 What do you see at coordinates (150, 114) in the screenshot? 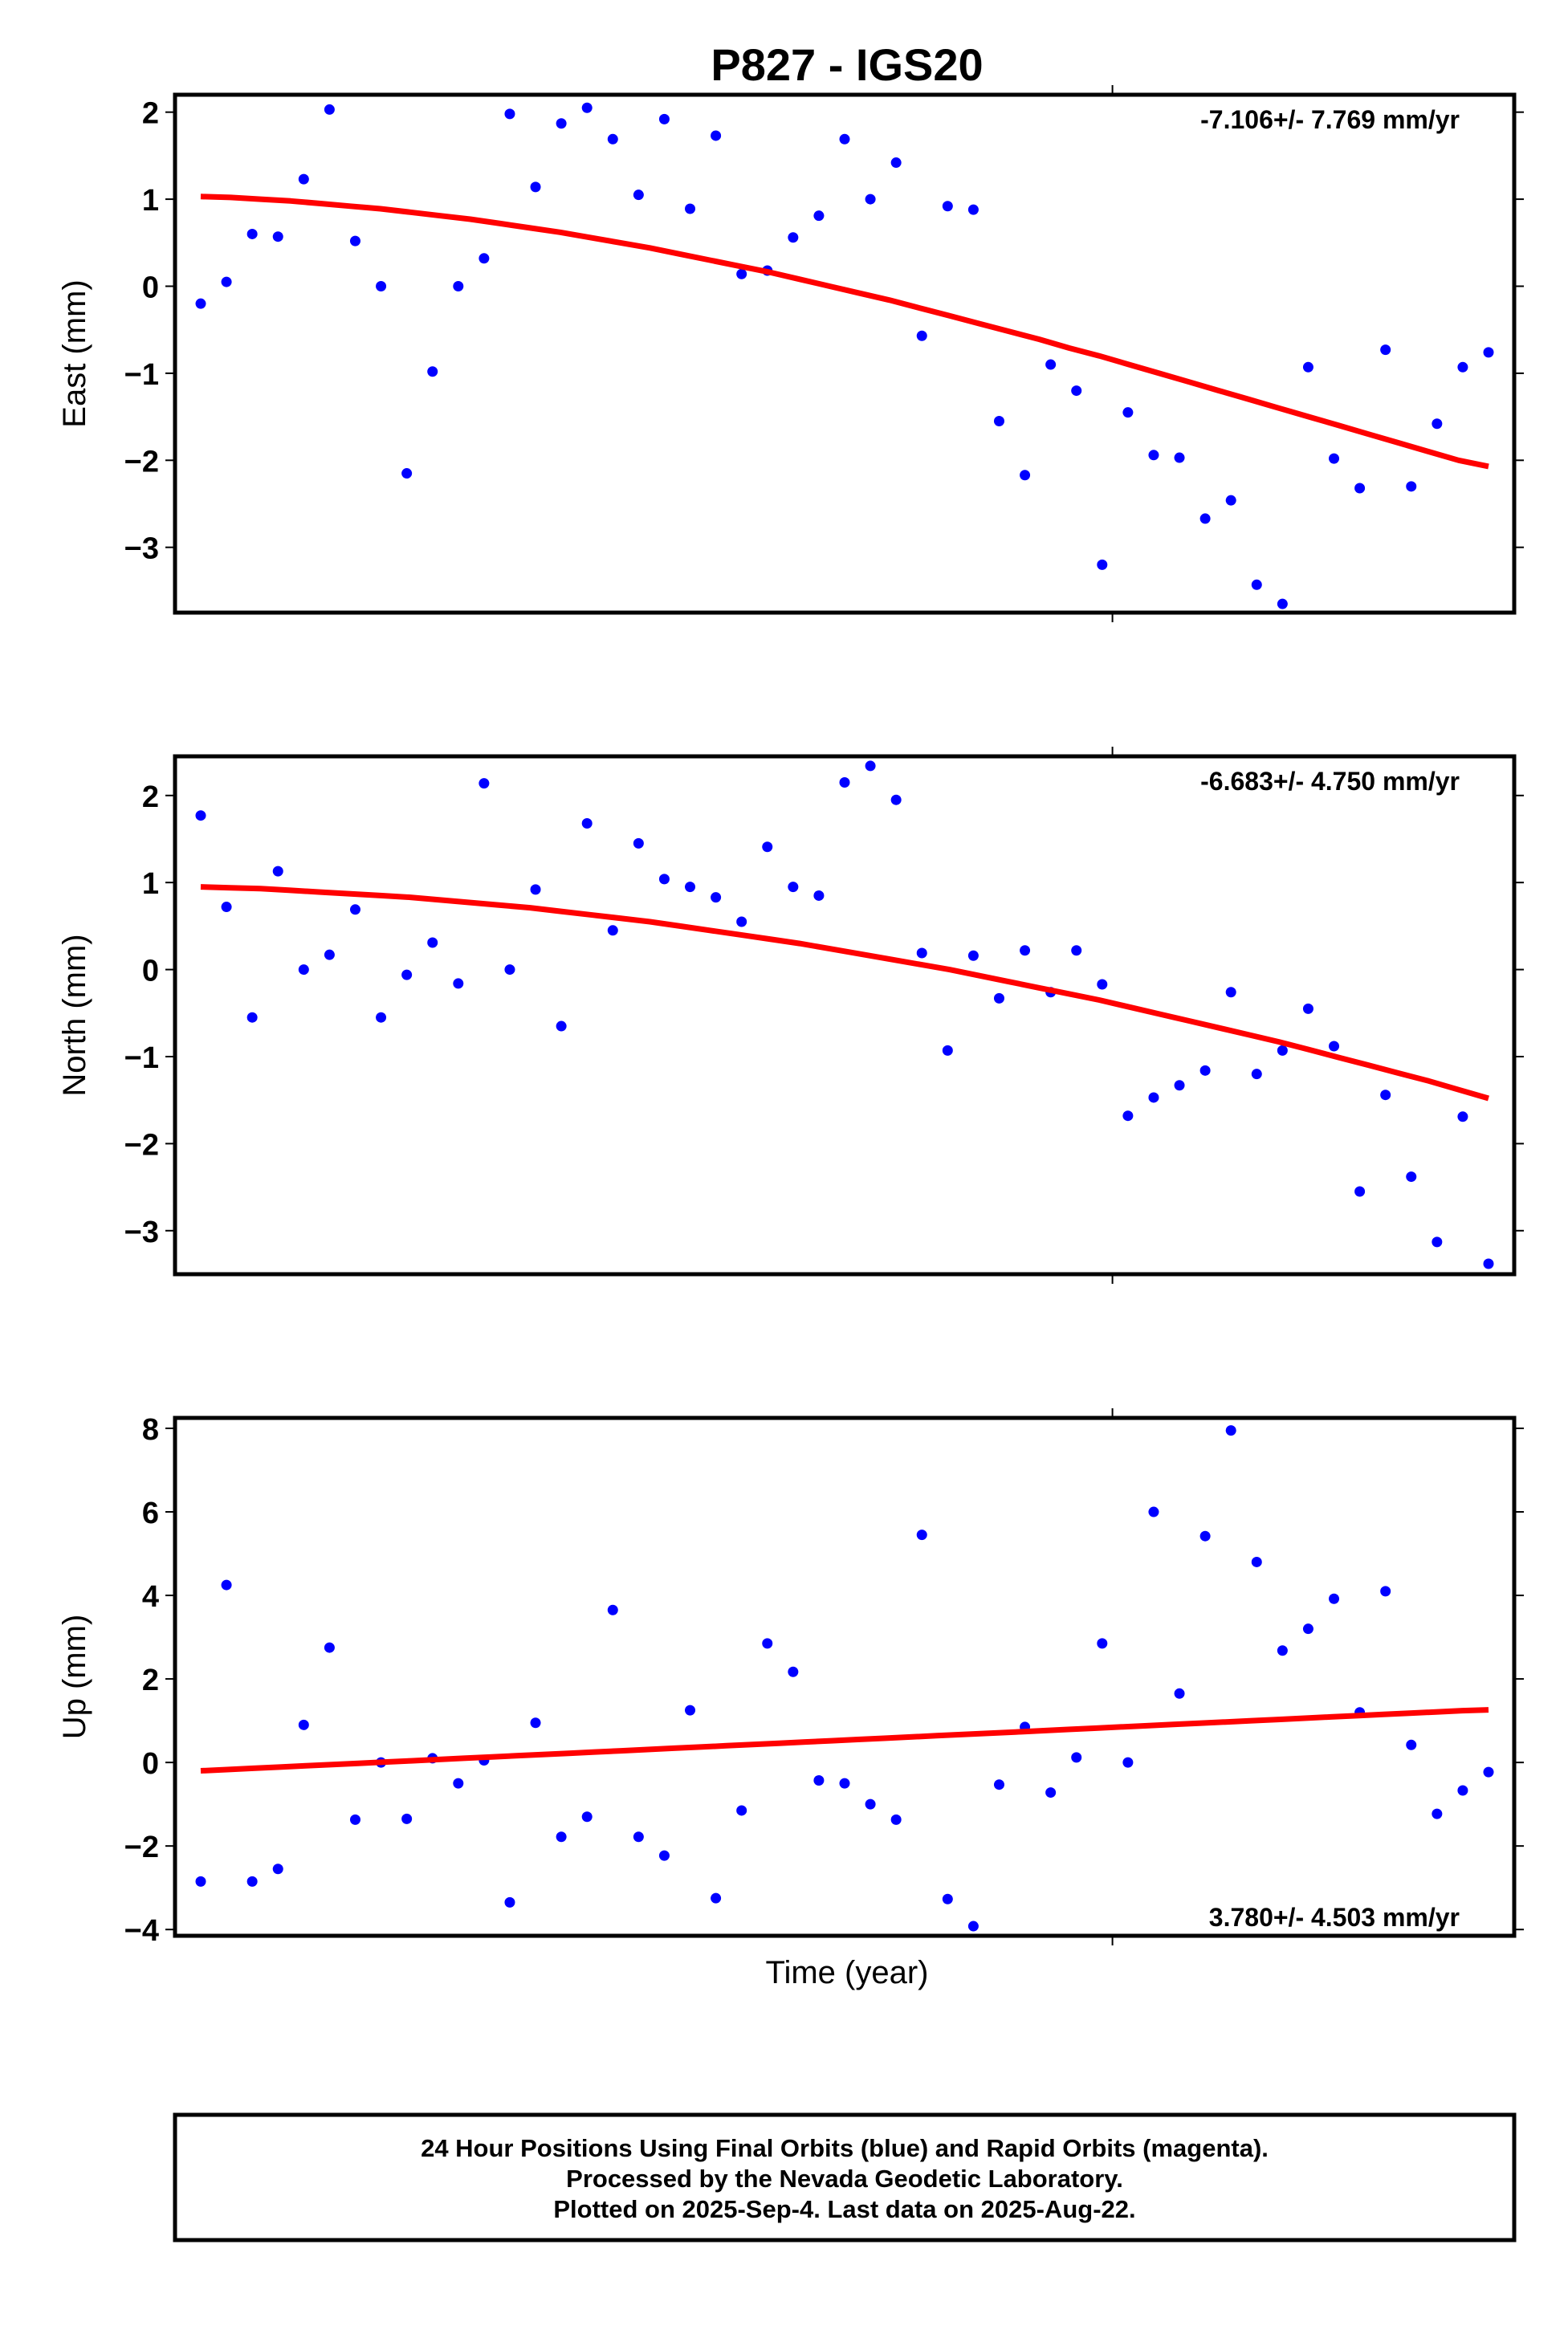
I see `y-tick-label-east: 2` at bounding box center [150, 114].